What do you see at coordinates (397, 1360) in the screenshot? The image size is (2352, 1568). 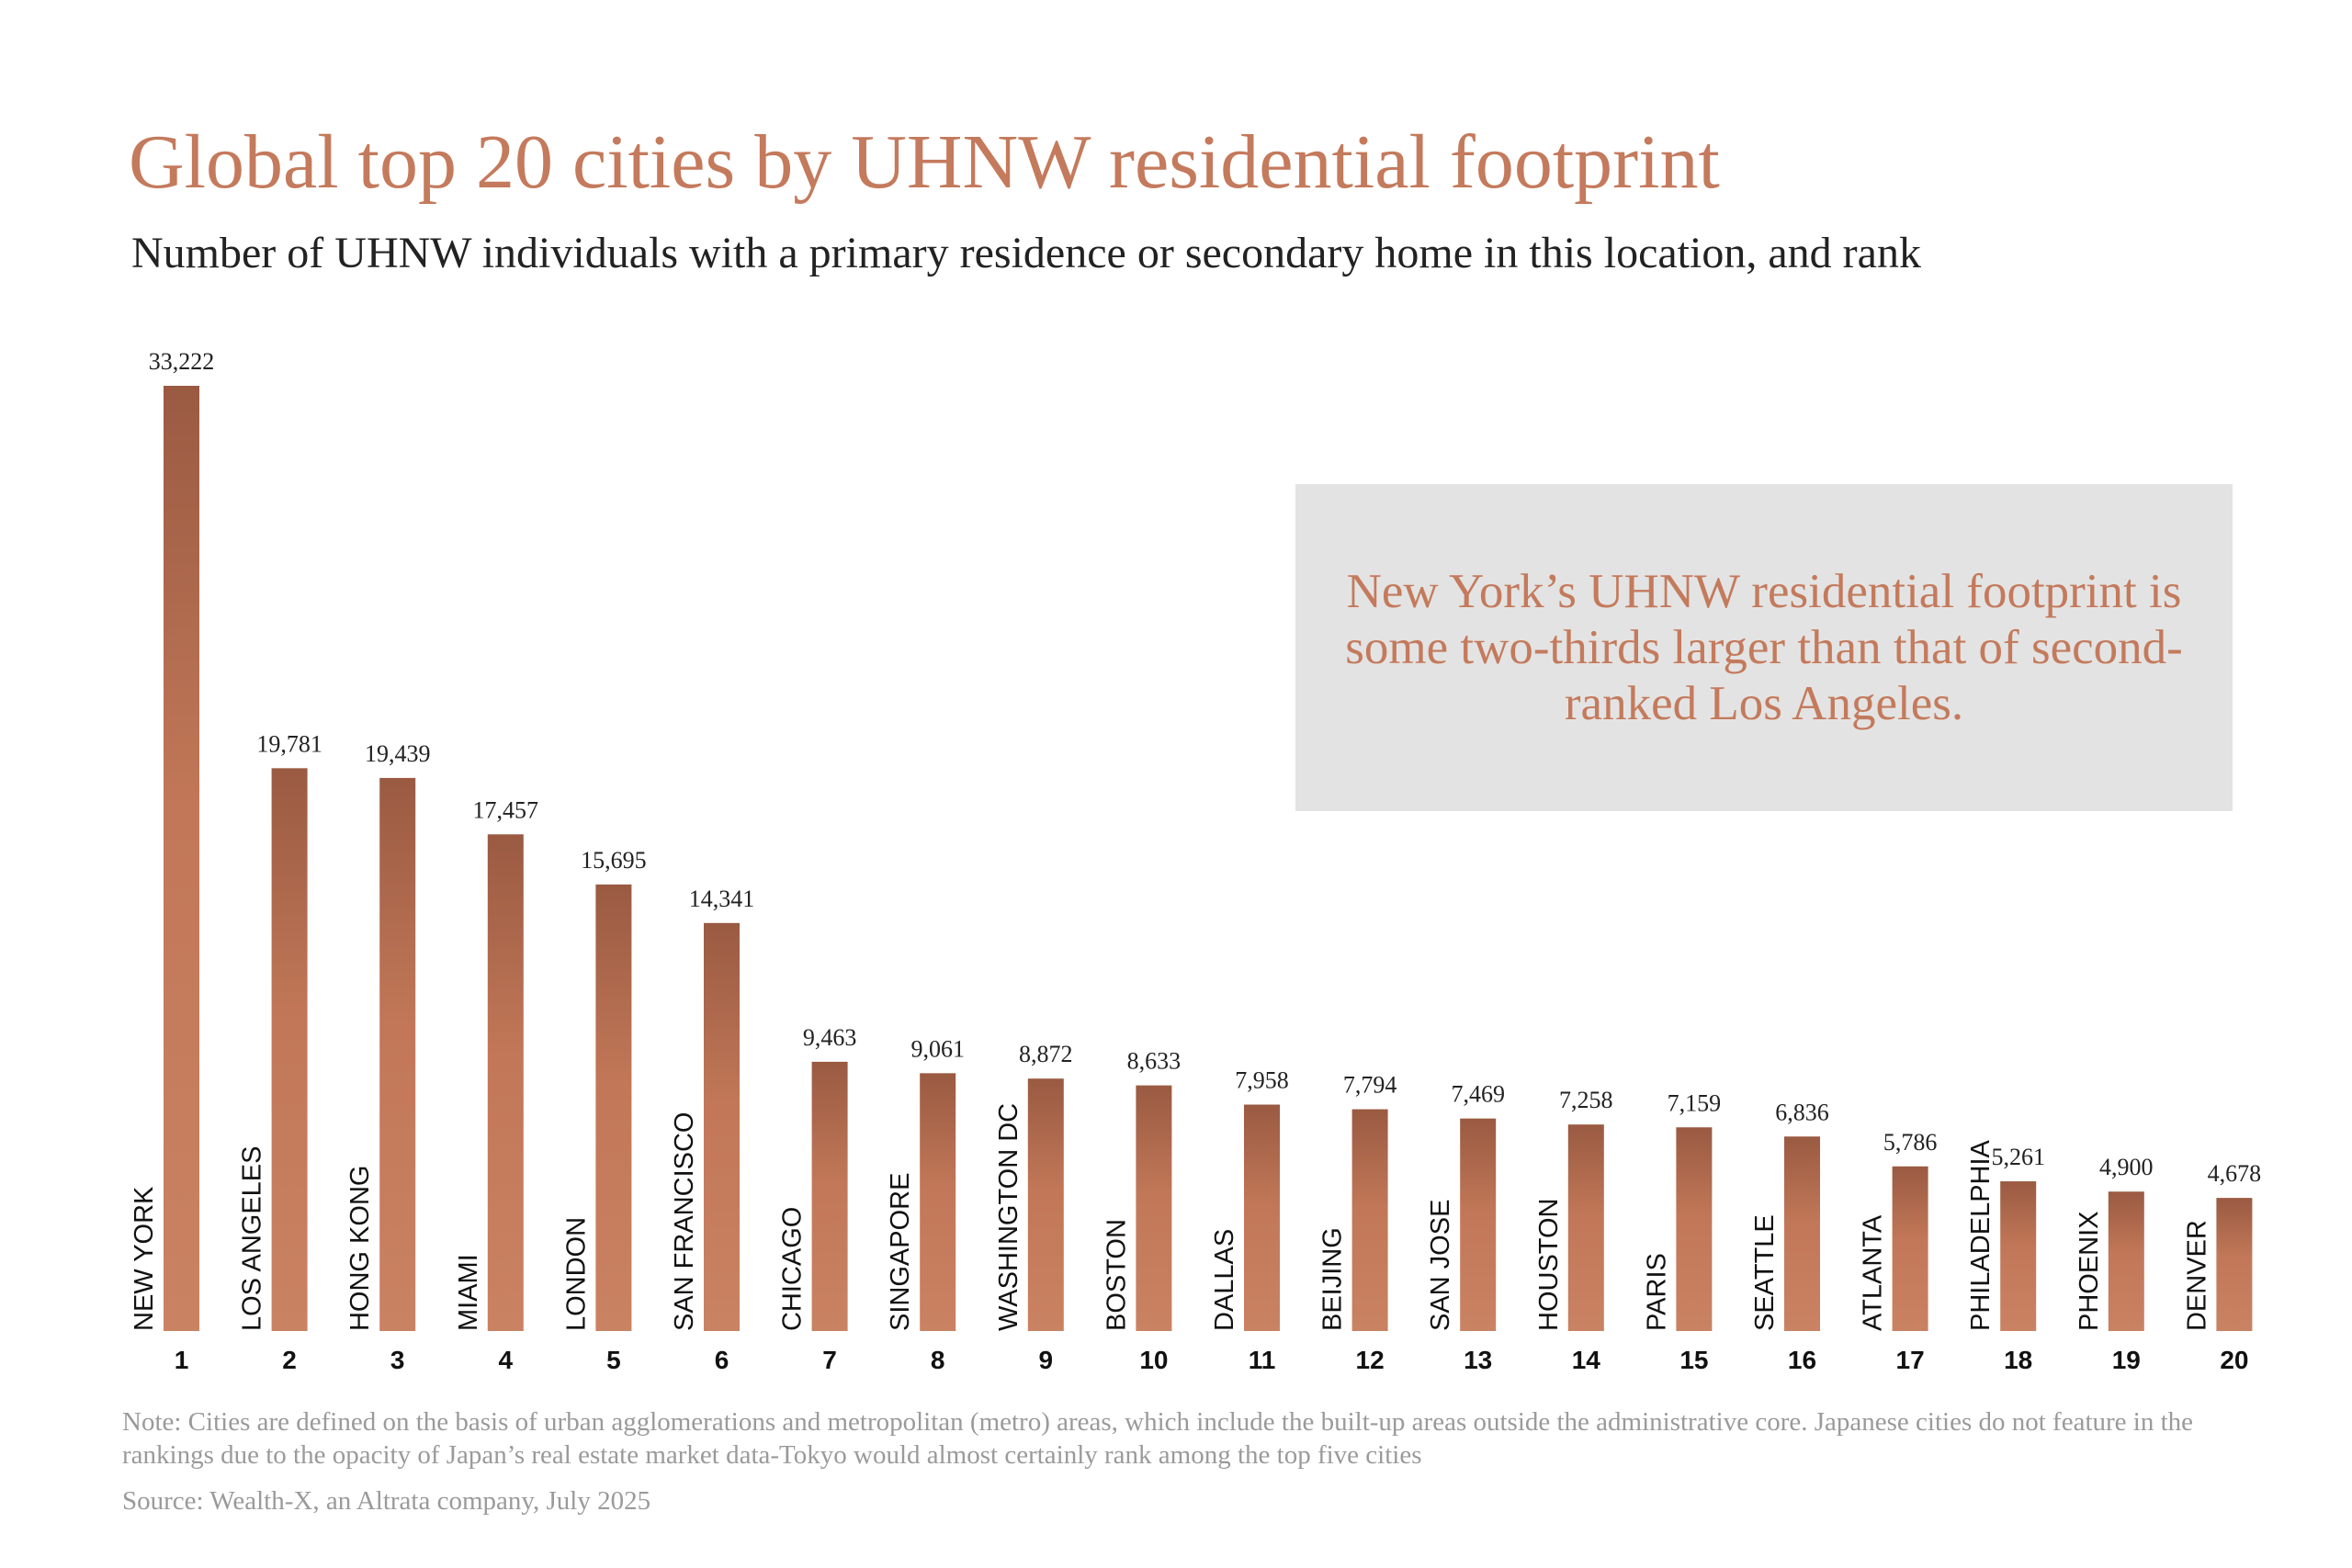 I see `rank-label: 3` at bounding box center [397, 1360].